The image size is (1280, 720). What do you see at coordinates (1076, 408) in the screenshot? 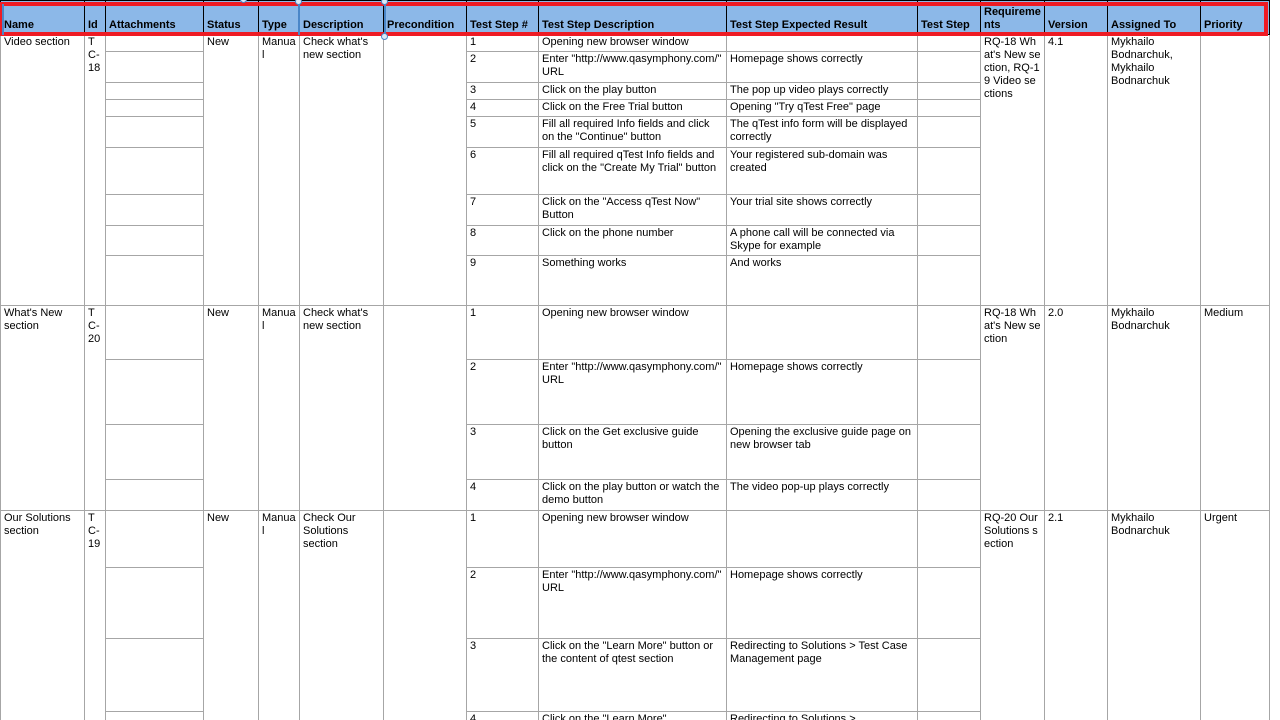
I see `version-cell: 2.0` at bounding box center [1076, 408].